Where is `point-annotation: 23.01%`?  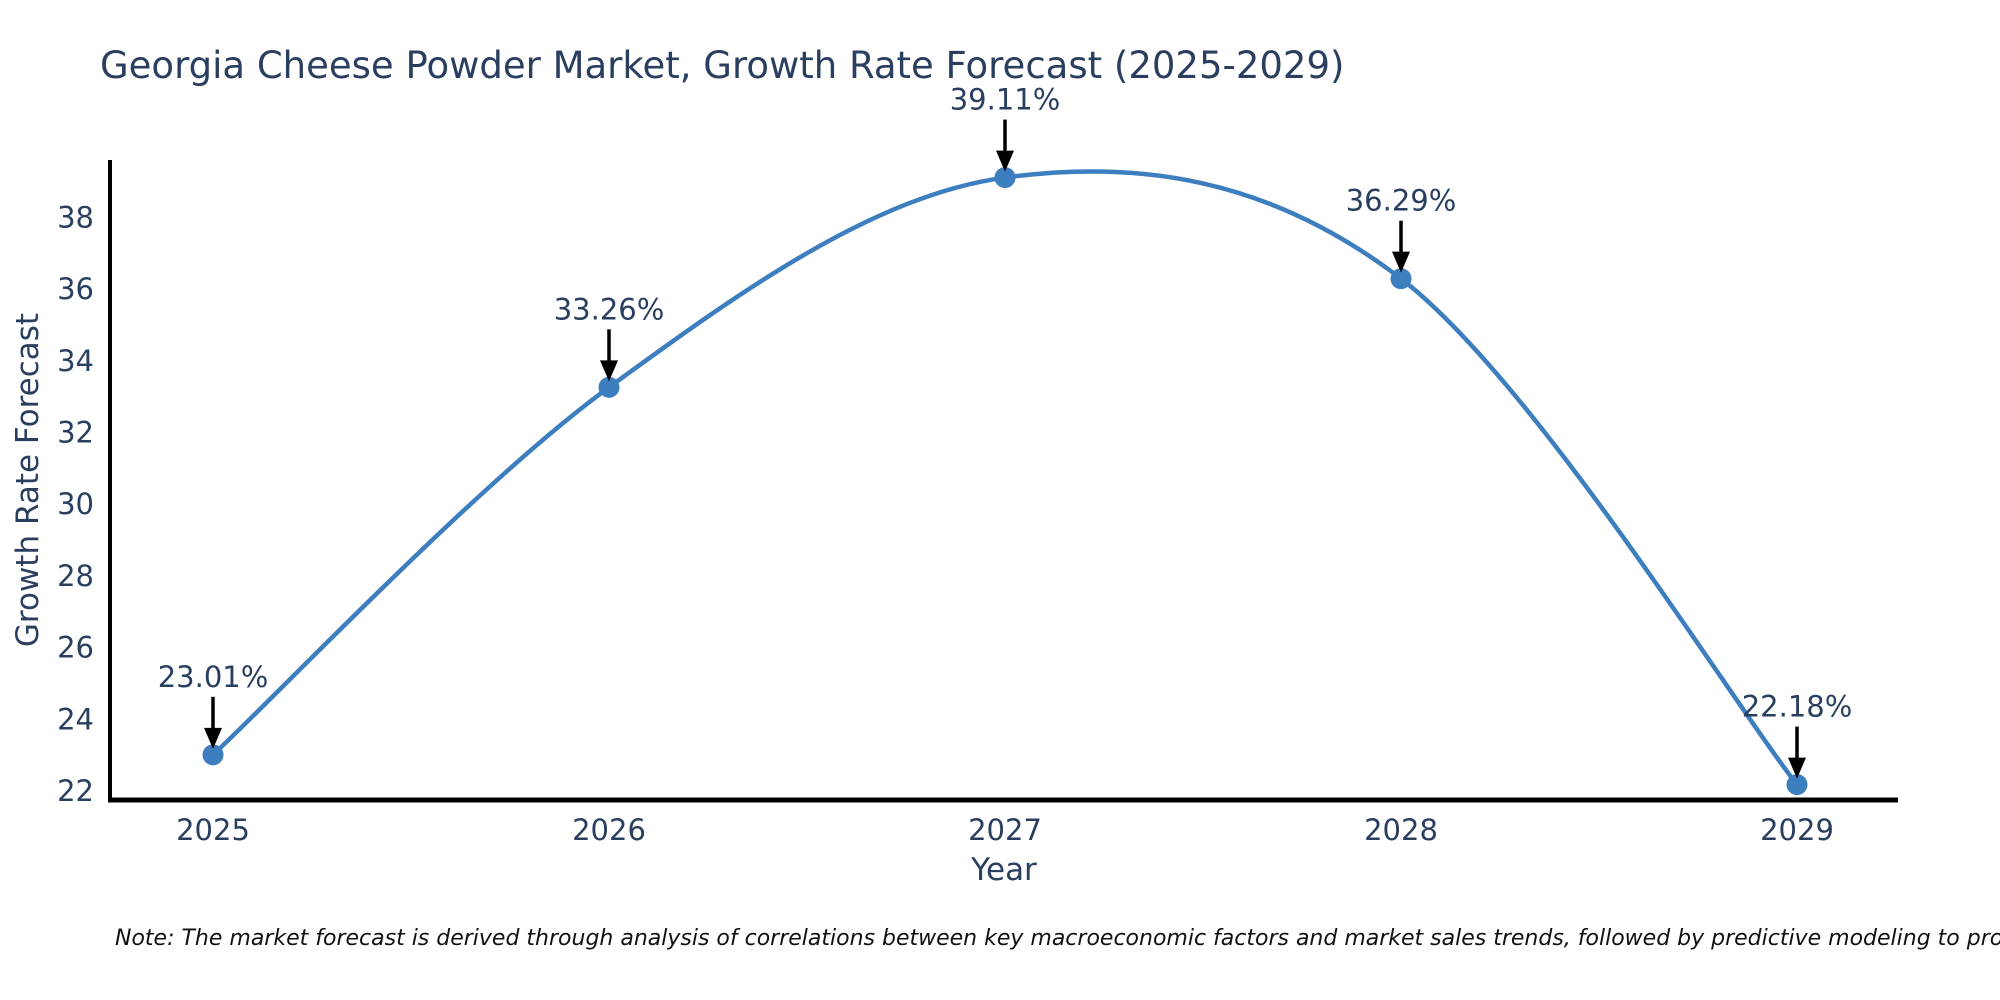 point-annotation: 23.01% is located at coordinates (213, 704).